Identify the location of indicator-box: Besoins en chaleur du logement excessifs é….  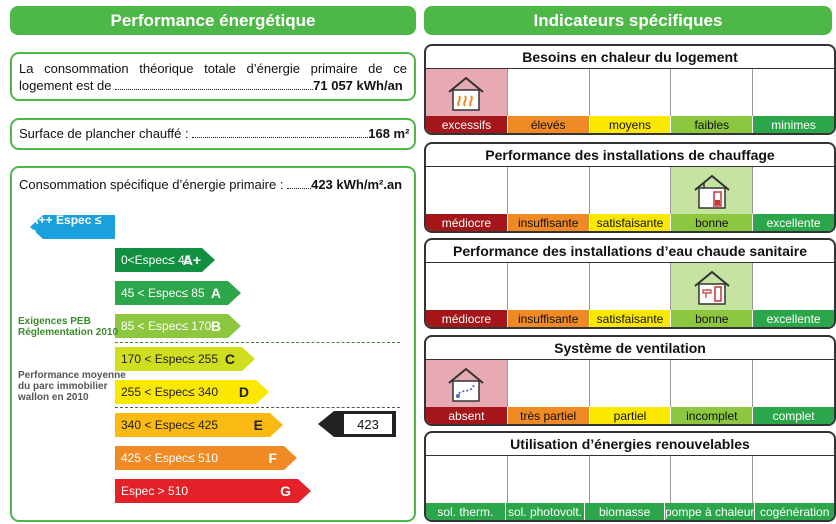
(630, 89).